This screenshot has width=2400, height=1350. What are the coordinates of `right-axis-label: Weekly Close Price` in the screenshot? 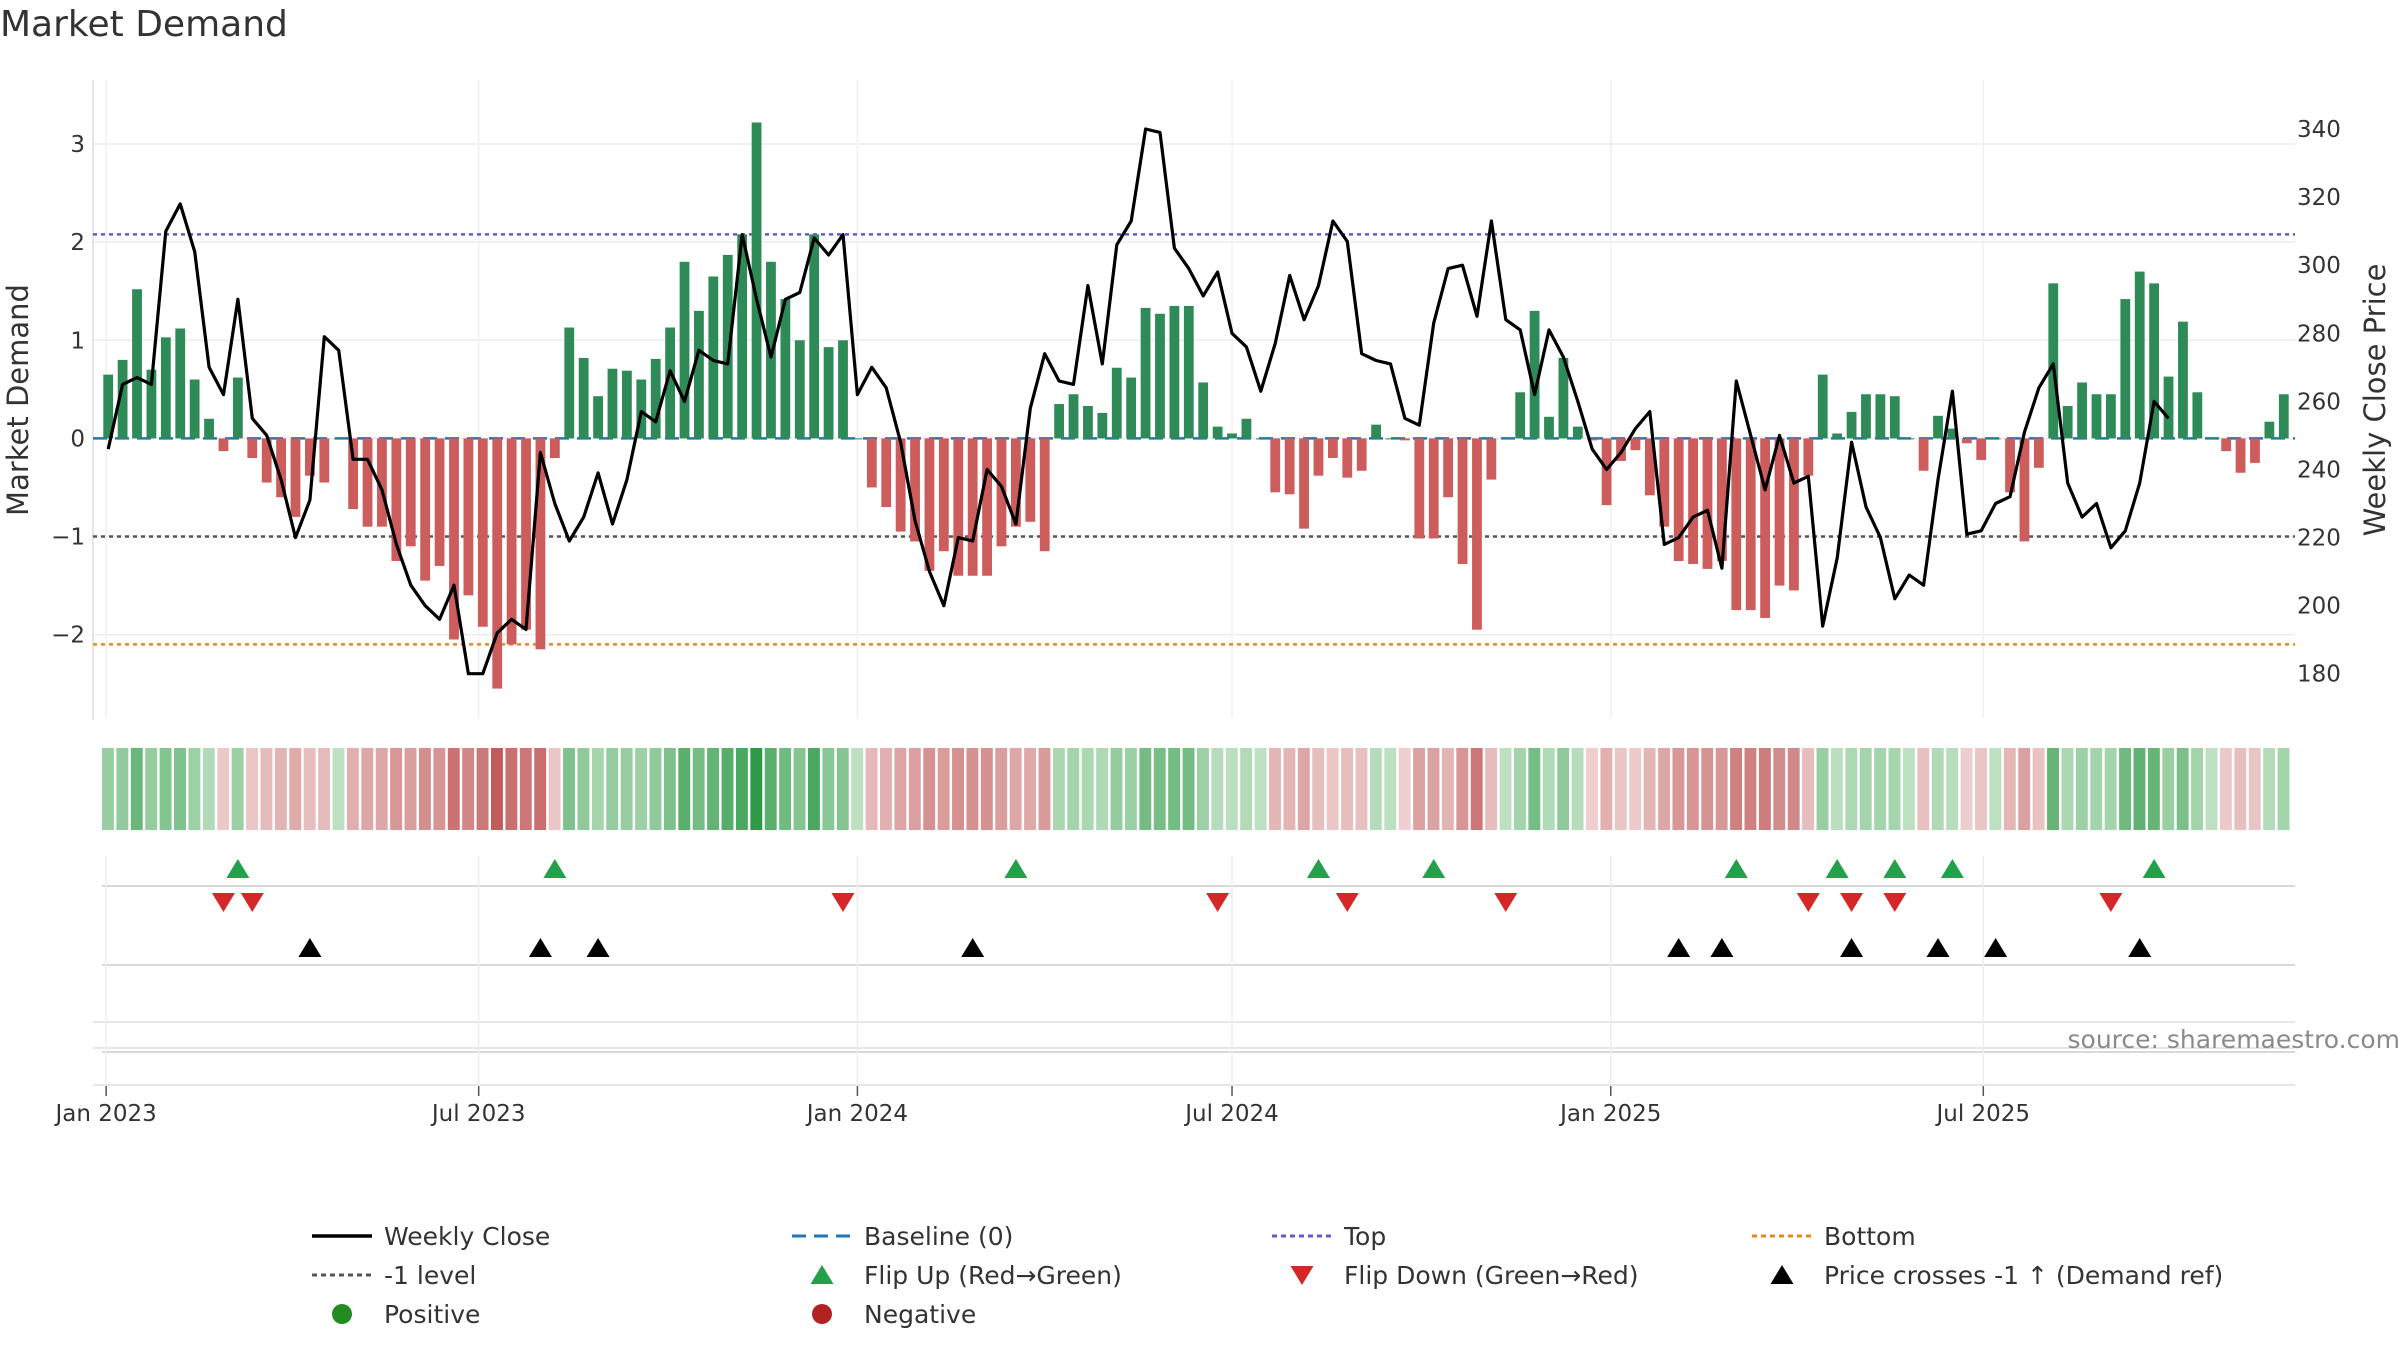 It's located at (2375, 400).